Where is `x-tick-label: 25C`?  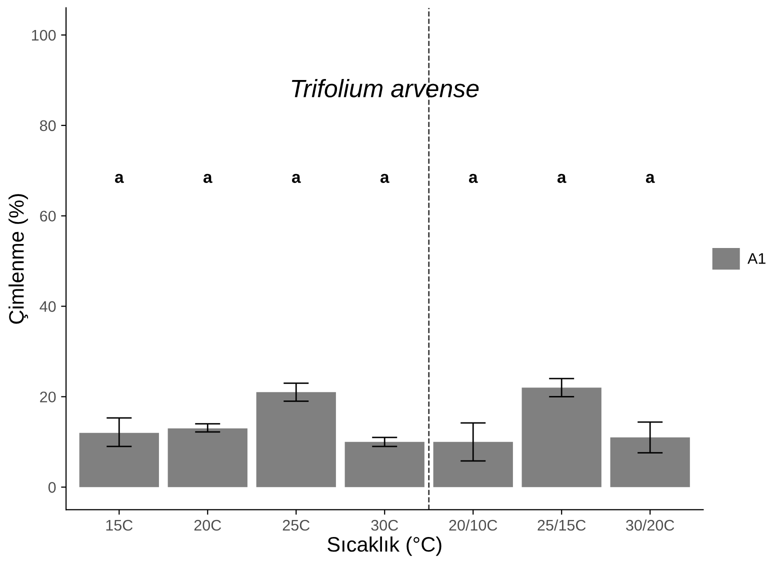
x-tick-label: 25C is located at coordinates (296, 525).